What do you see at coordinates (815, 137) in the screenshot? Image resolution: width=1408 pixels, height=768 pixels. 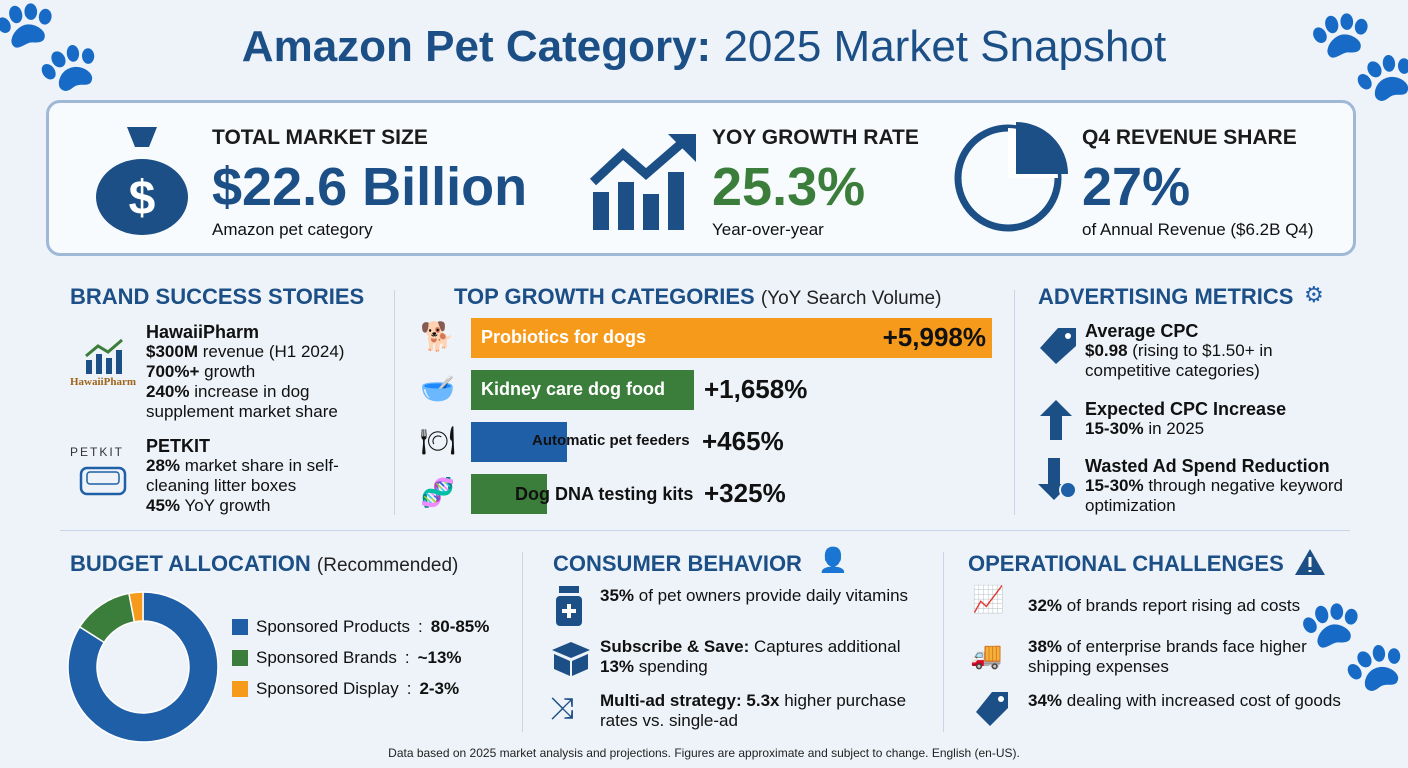 I see `kpi-label: YOY GROWTH RATE` at bounding box center [815, 137].